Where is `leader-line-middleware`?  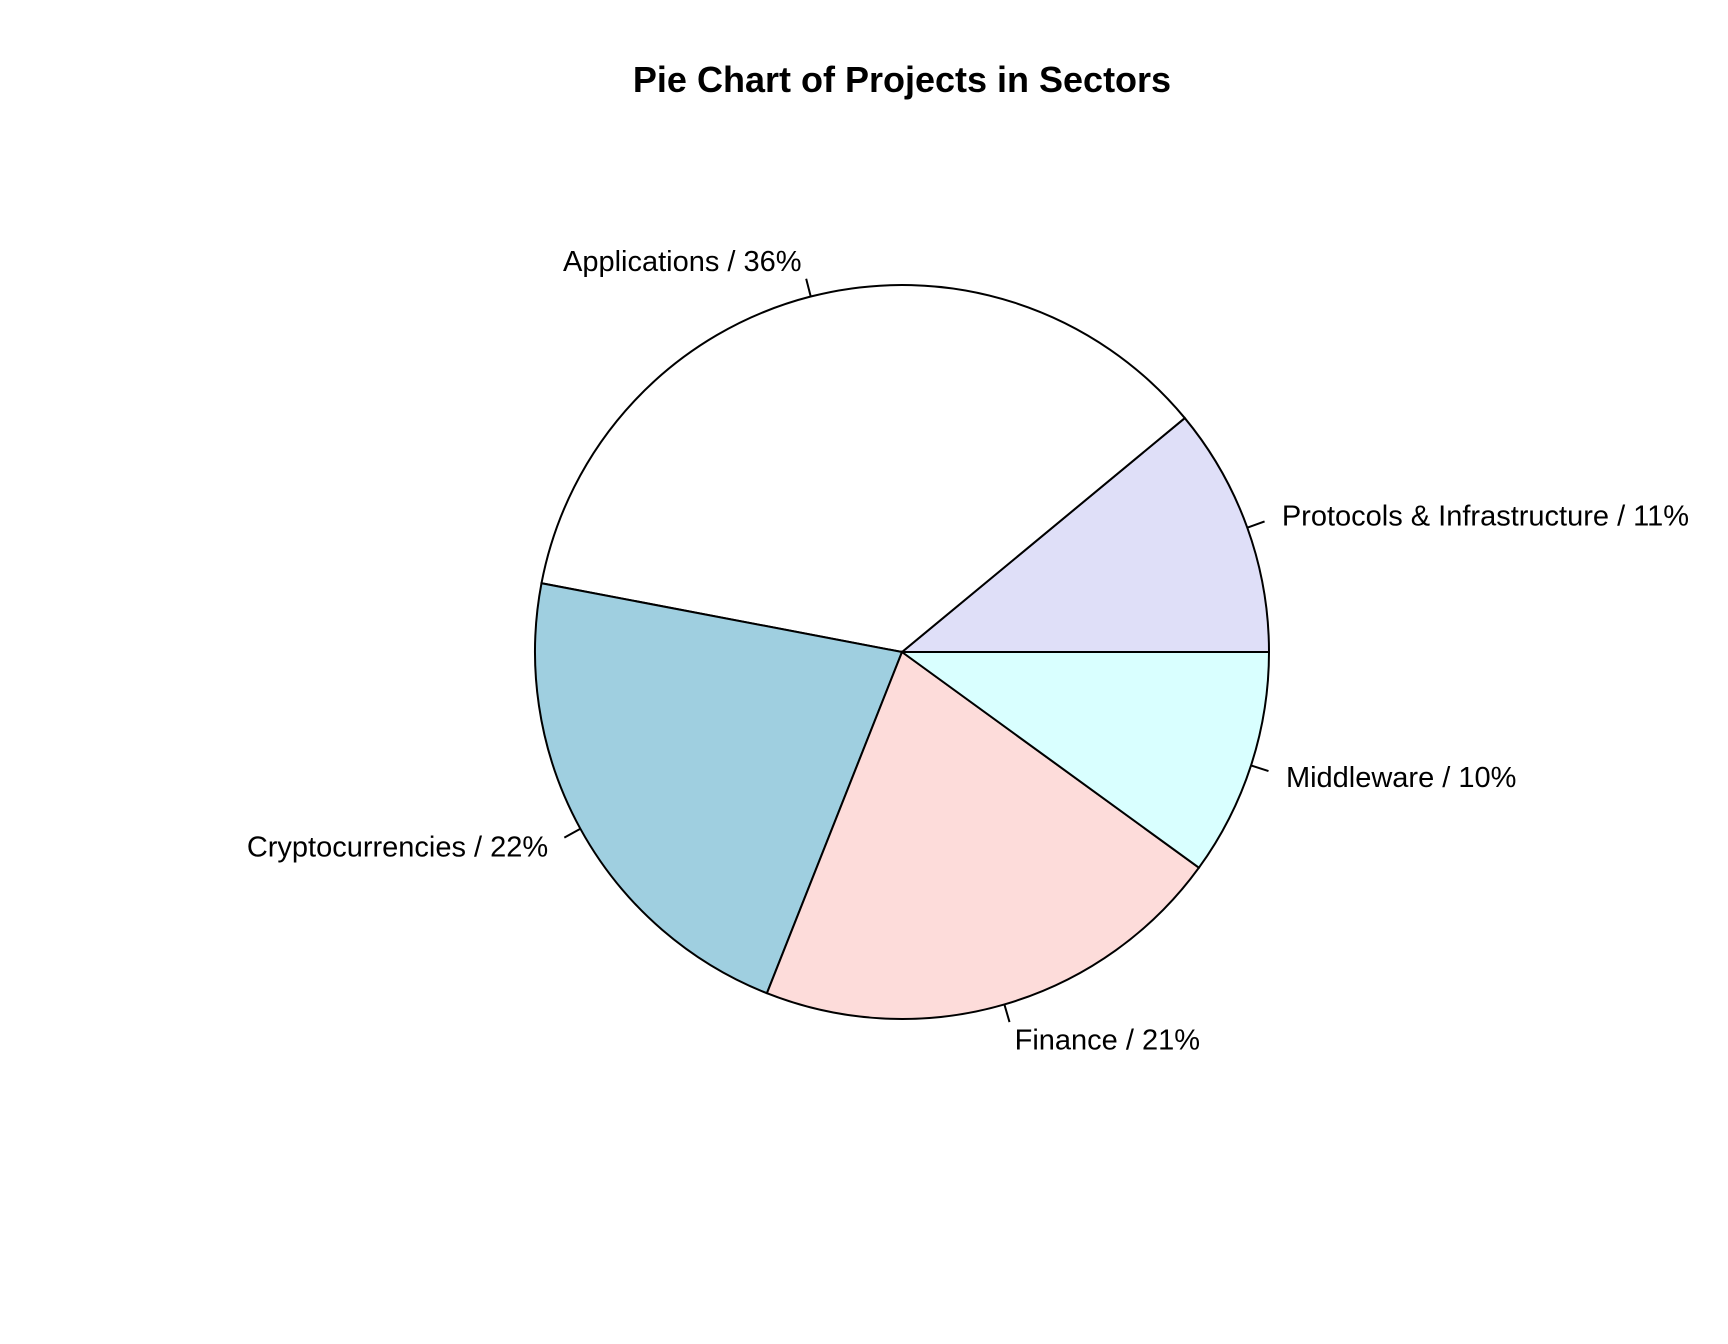 leader-line-middleware is located at coordinates (1259, 768).